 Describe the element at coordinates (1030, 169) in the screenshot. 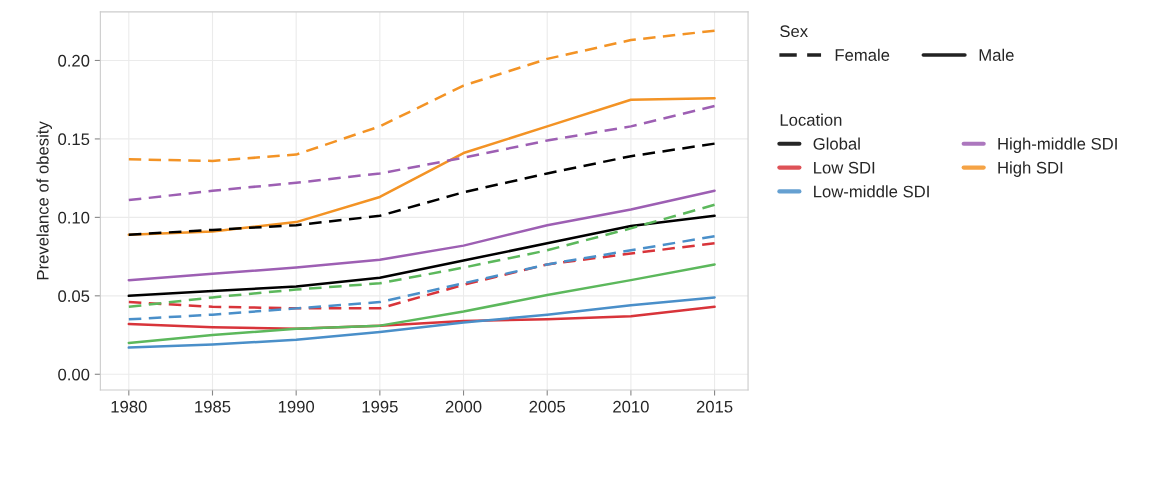

I see `legend-label: High SDI` at that location.